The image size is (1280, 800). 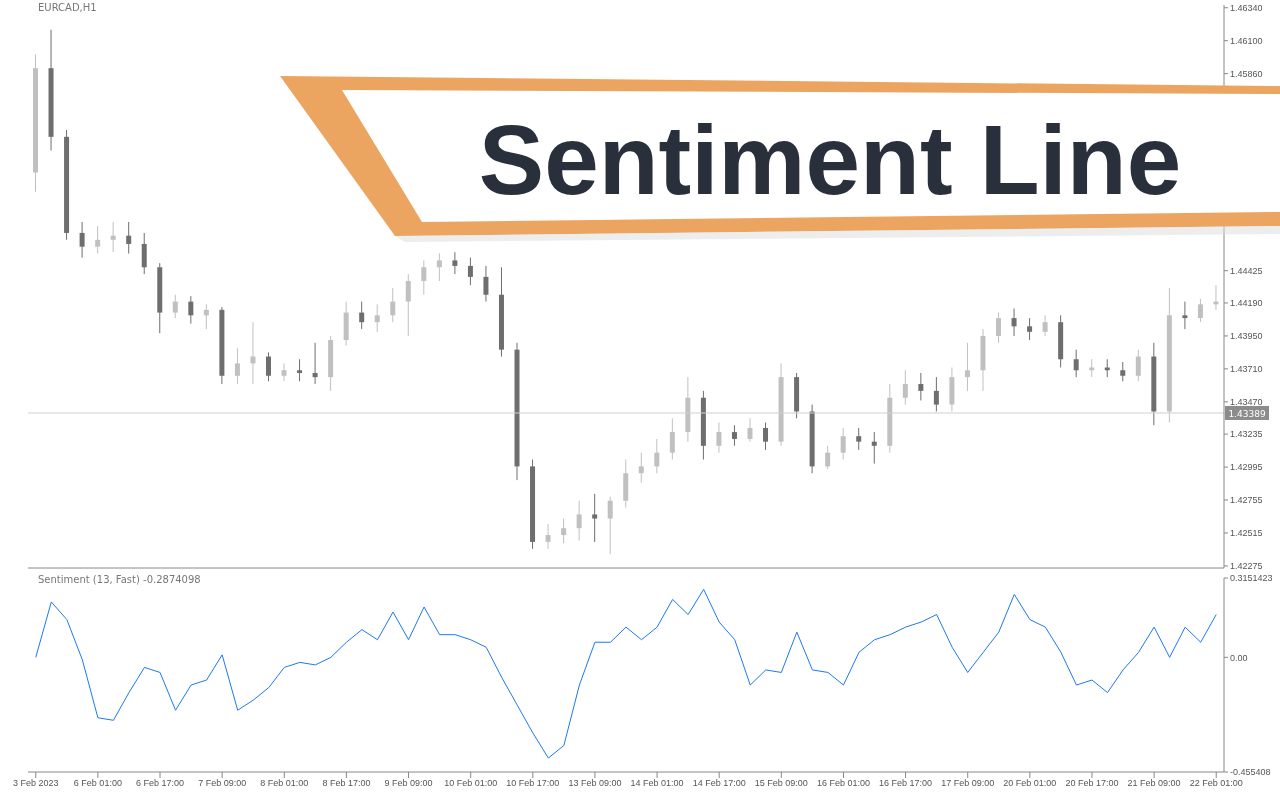 I want to click on y-tick-label: 1.45860, so click(x=1246, y=73).